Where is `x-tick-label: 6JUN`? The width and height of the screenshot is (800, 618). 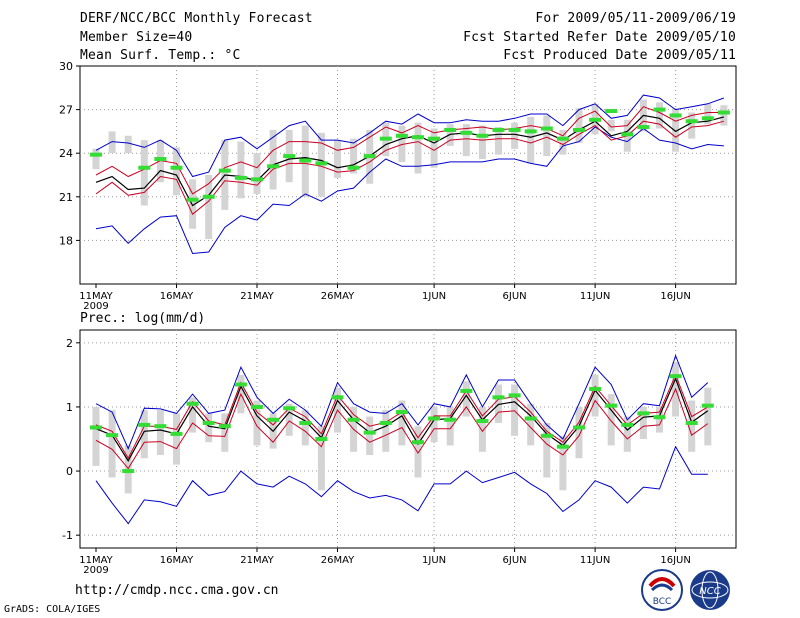
x-tick-label: 6JUN is located at coordinates (515, 560).